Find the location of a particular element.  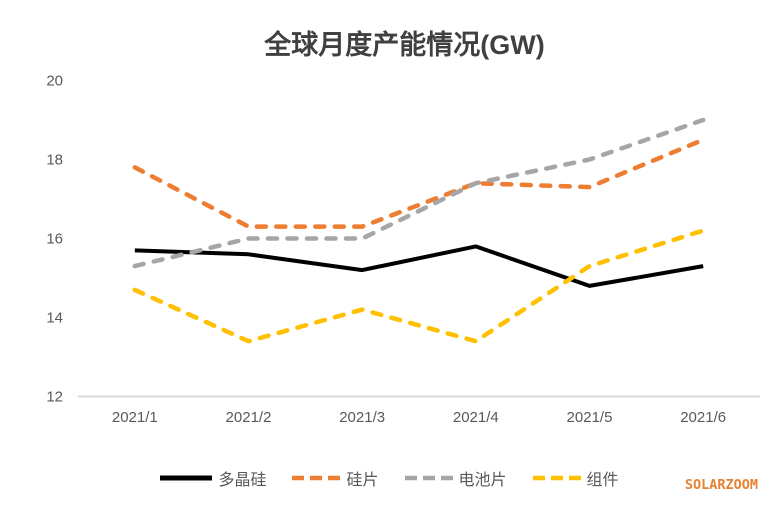

solarzoom-watermark: SOLARZOOM is located at coordinates (721, 485).